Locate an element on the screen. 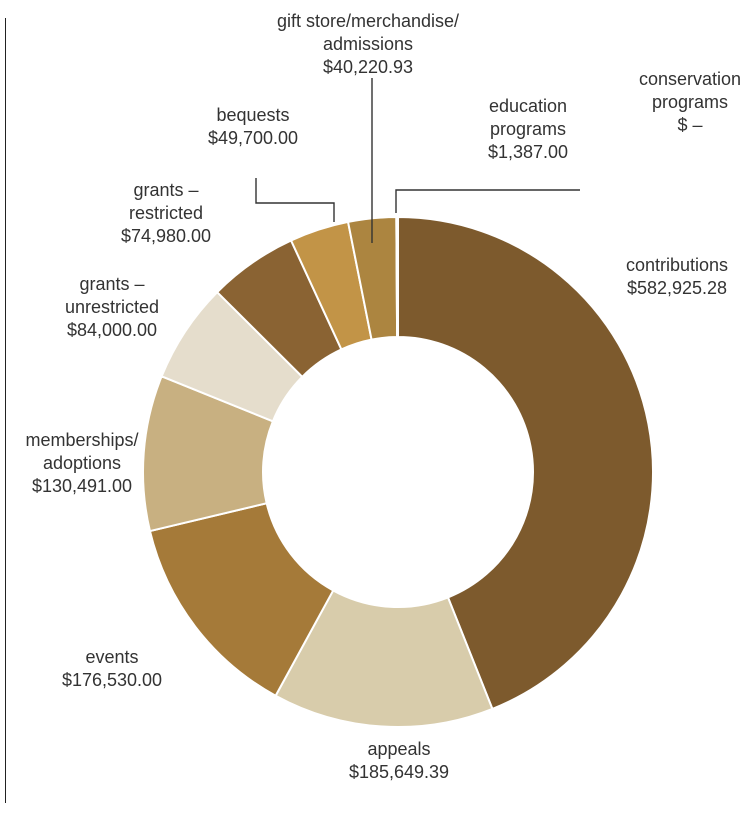 Image resolution: width=756 pixels, height=814 pixels. left-border-line is located at coordinates (5, 410).